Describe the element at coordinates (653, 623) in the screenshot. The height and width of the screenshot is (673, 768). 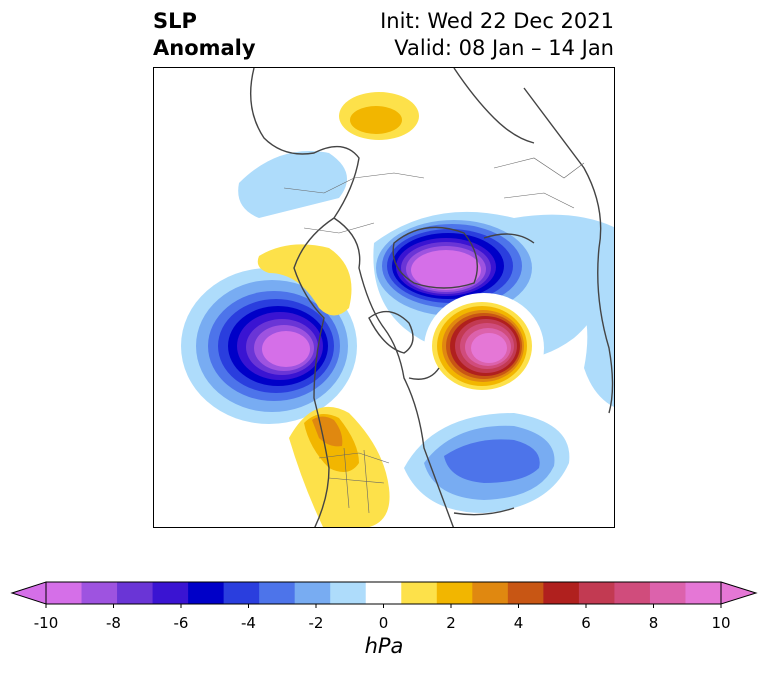
I see `colorbar-tick-label: 8` at that location.